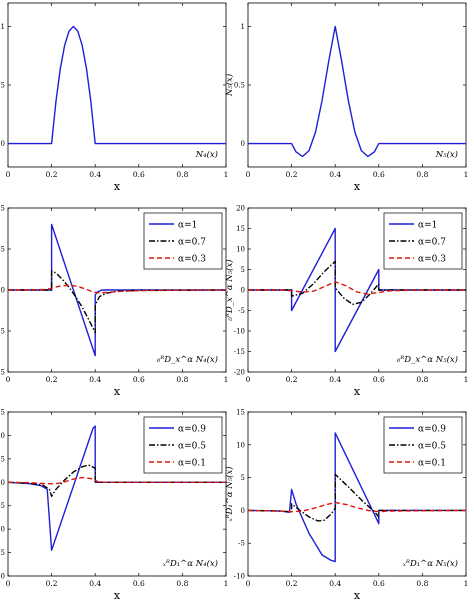 This screenshot has height=607, width=474. What do you see at coordinates (2, 332) in the screenshot?
I see `y-tick-label: -12.5` at bounding box center [2, 332].